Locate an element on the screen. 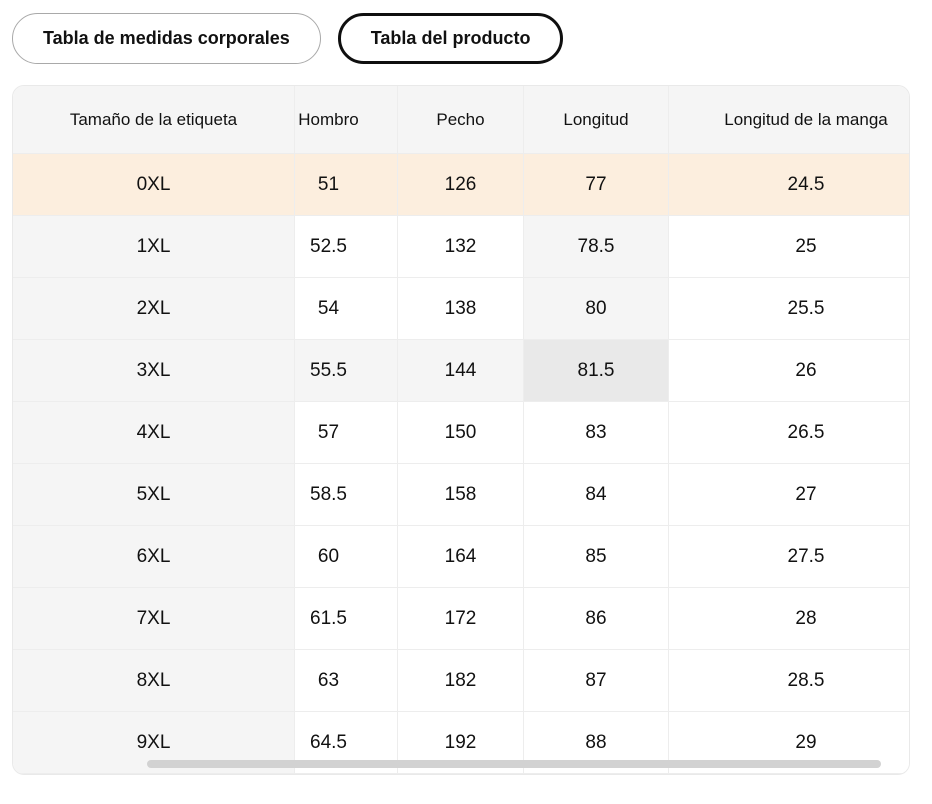 Image resolution: width=932 pixels, height=804 pixels. size-row-7xl: 7XL 61.5 172 86 28 is located at coordinates (461, 619).